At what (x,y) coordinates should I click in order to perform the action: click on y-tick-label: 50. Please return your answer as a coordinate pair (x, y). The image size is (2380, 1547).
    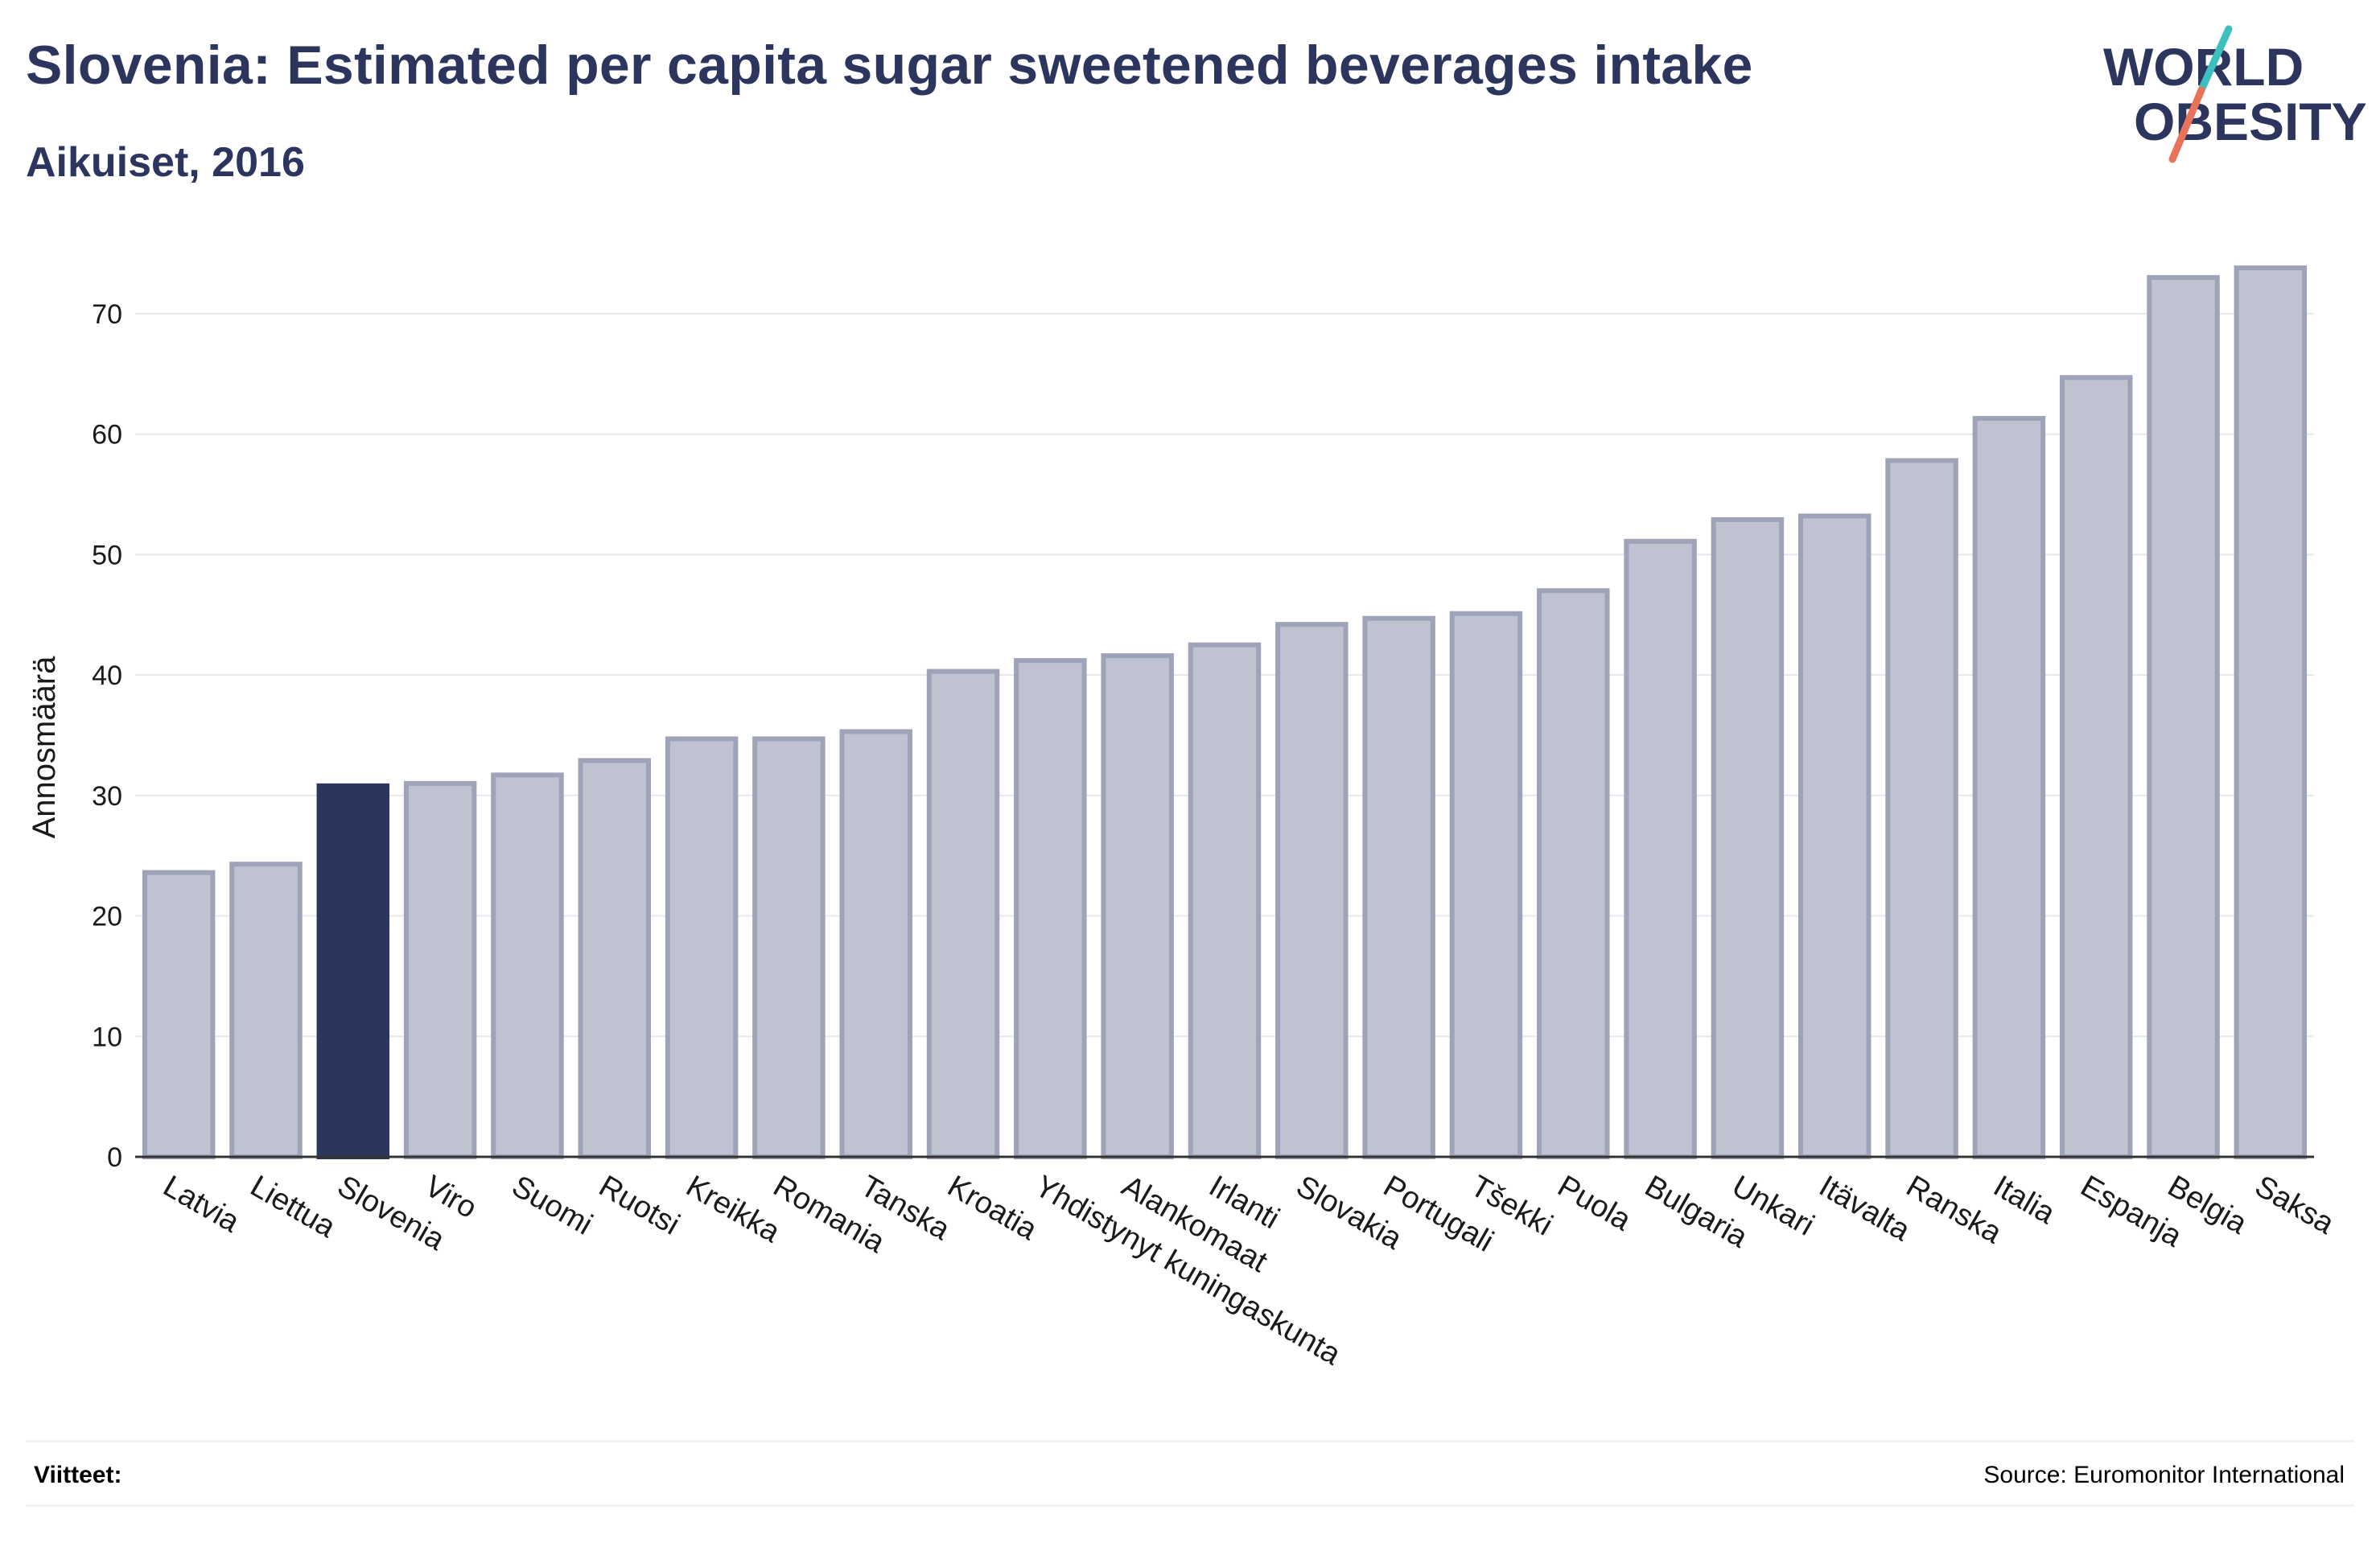
    Looking at the image, I should click on (107, 555).